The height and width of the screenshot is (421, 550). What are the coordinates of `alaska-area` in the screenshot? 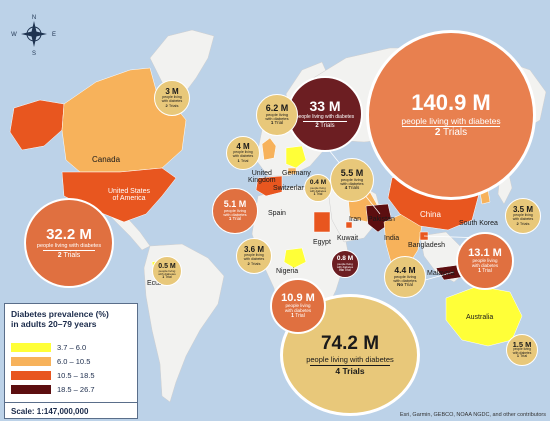 It's located at (37, 125).